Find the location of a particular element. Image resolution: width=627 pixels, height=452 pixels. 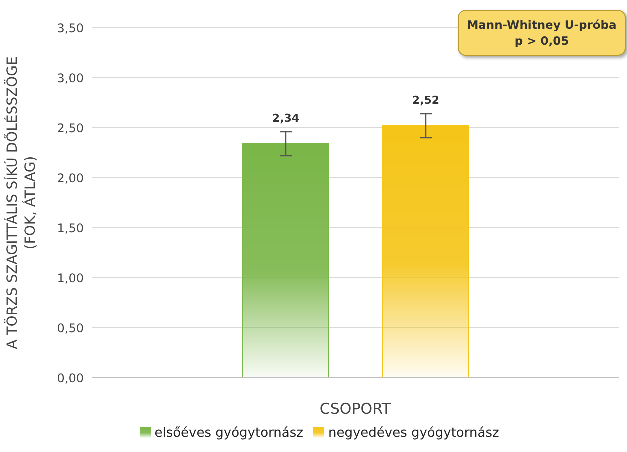

y-tick-label: 1,00 is located at coordinates (70, 278).